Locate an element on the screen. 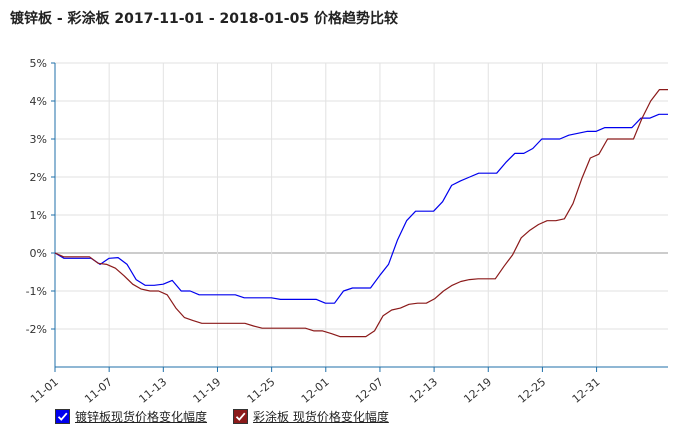  legend-item-galvanized: 镀锌板现货价格变化幅度 is located at coordinates (131, 416).